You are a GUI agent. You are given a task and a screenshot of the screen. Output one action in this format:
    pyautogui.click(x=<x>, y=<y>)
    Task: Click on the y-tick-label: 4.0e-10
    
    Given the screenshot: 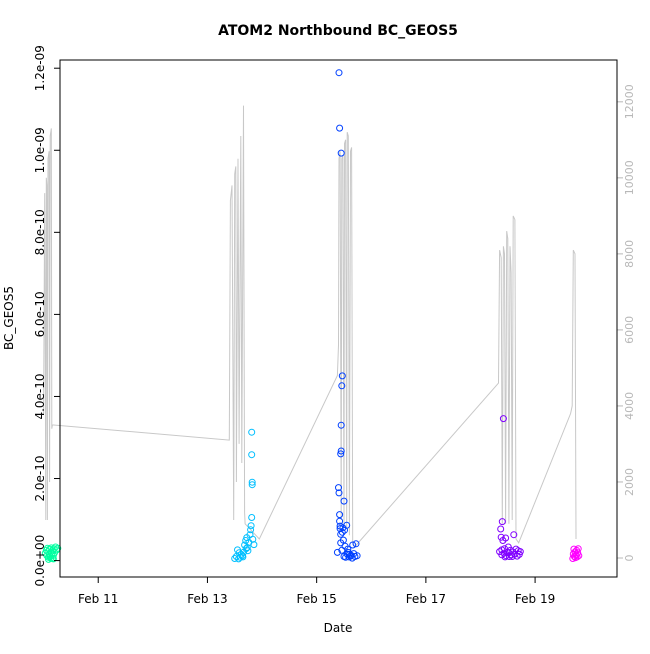 What is the action you would take?
    pyautogui.click(x=40, y=396)
    